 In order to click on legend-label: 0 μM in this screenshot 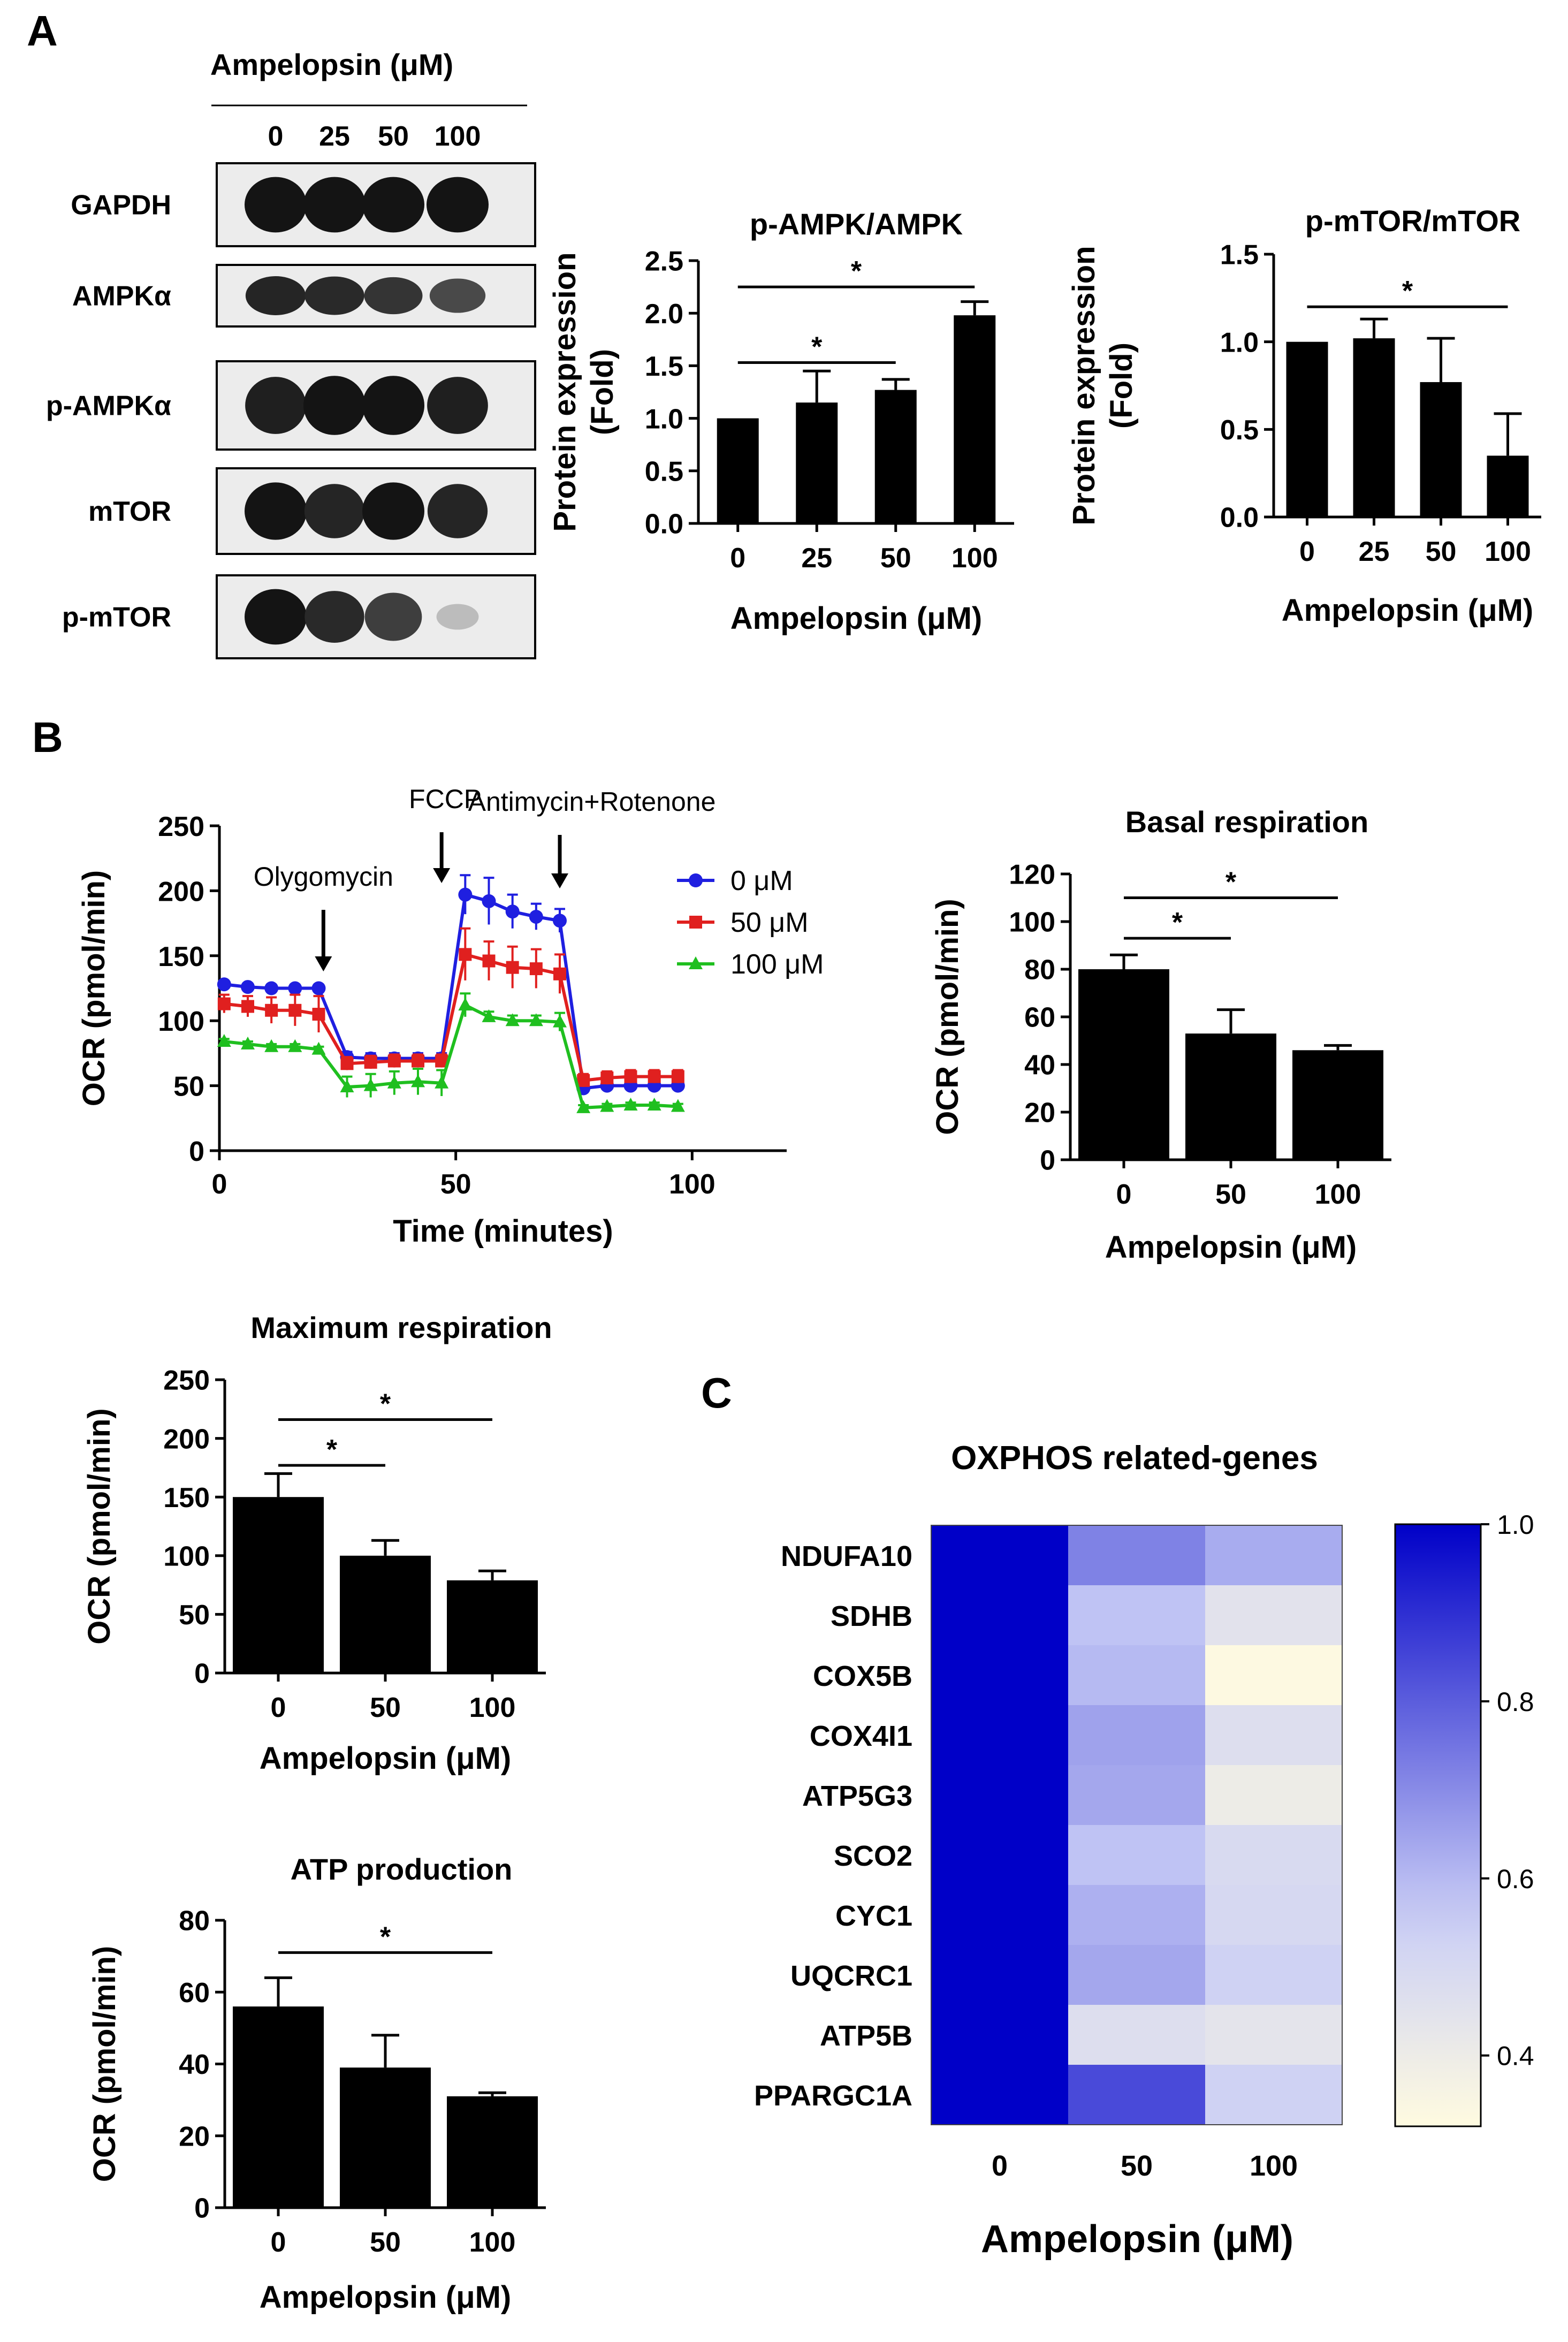, I will do `click(761, 881)`.